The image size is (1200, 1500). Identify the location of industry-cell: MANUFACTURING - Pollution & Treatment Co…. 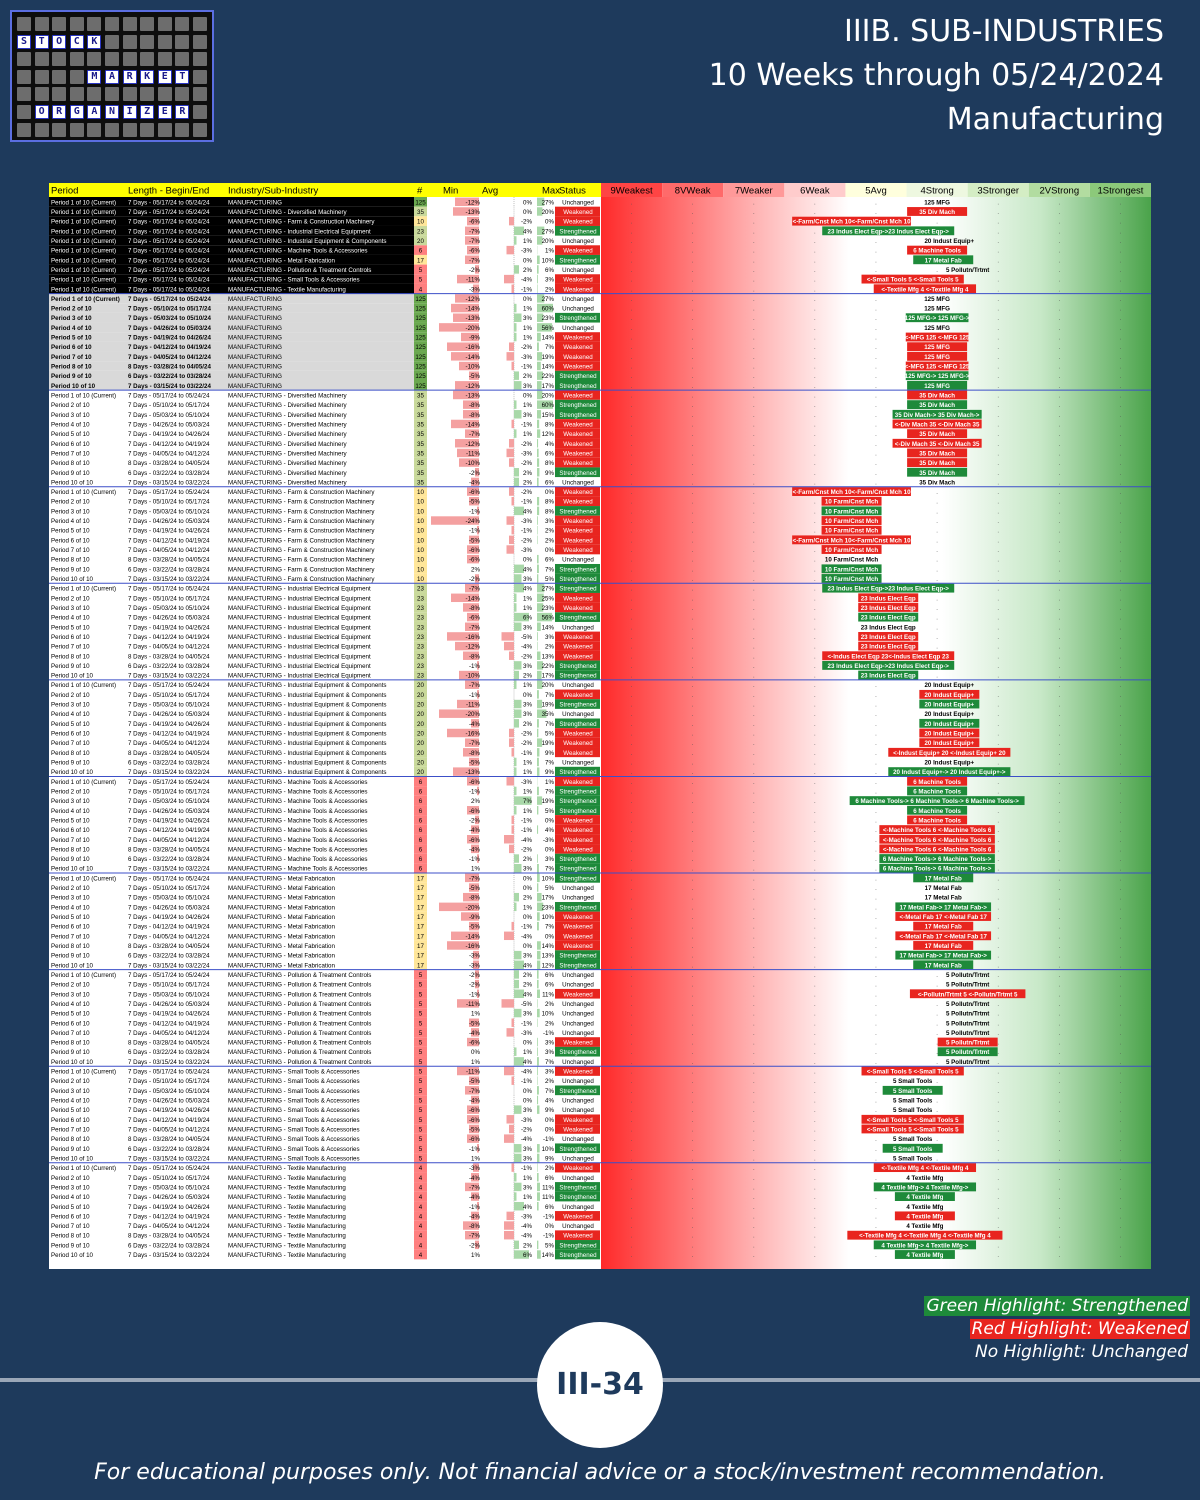
(299, 1052).